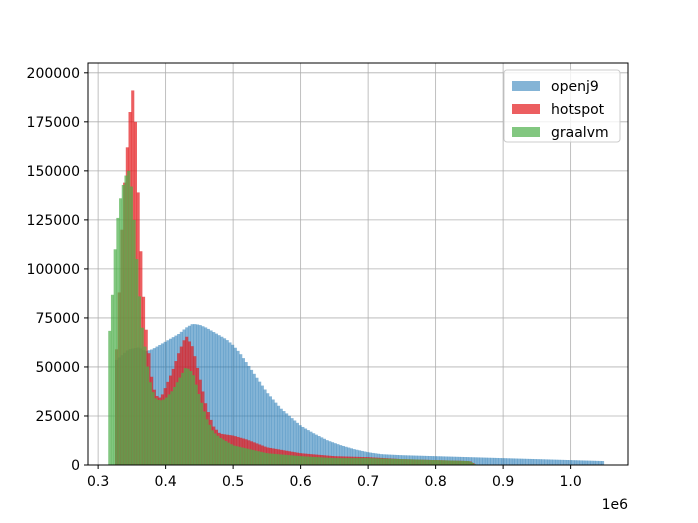  What do you see at coordinates (53, 74) in the screenshot?
I see `y-tick-label: 200000` at bounding box center [53, 74].